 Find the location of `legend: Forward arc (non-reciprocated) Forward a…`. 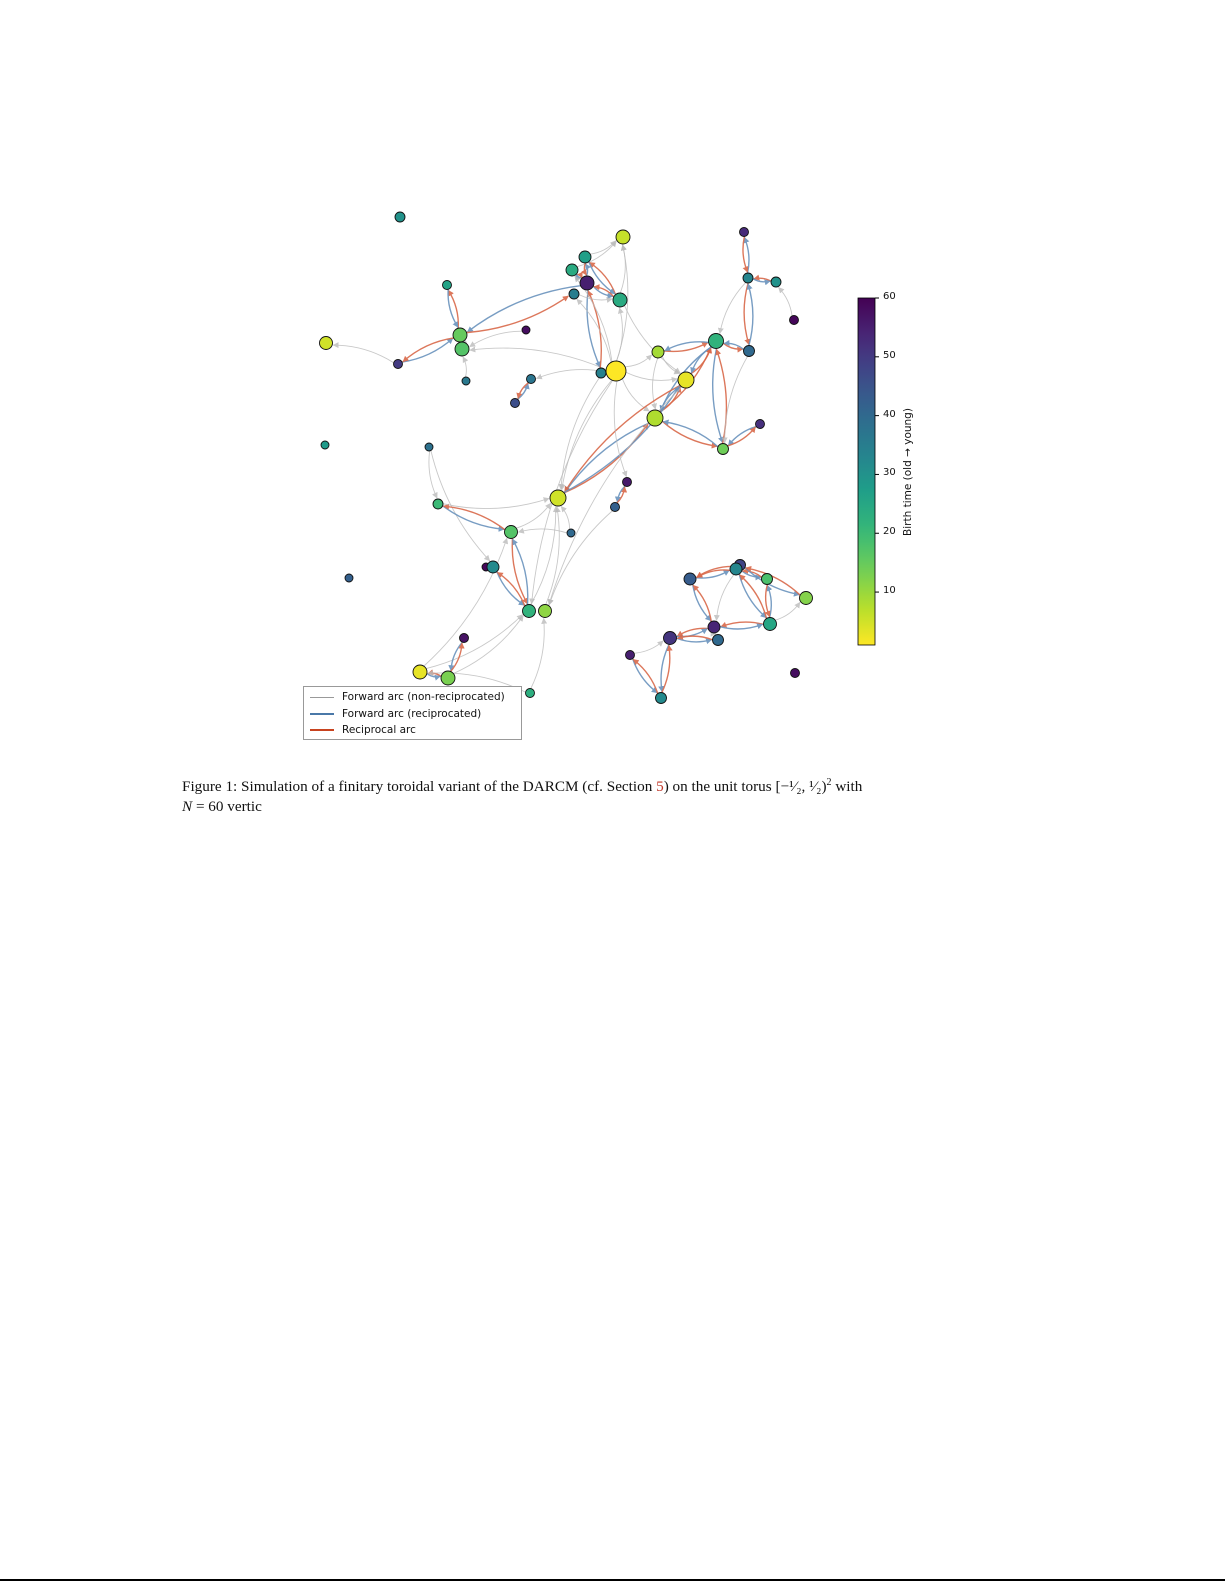

legend: Forward arc (non-reciprocated) Forward a… is located at coordinates (412, 713).